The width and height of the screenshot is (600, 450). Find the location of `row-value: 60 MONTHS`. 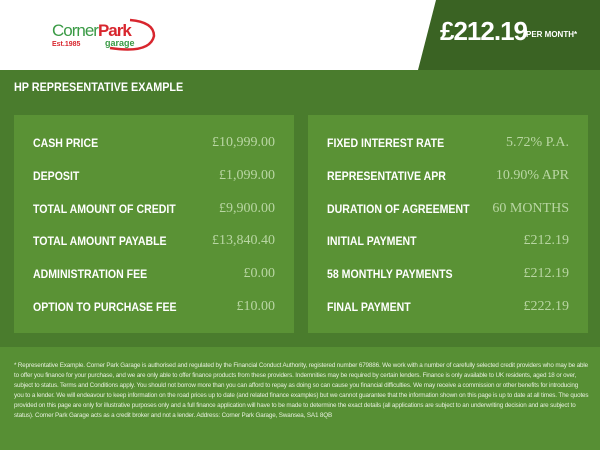

row-value: 60 MONTHS is located at coordinates (530, 208).